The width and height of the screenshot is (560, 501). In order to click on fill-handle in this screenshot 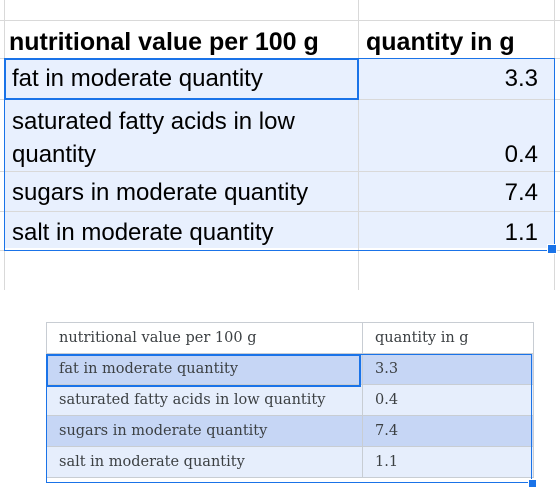, I will do `click(552, 249)`.